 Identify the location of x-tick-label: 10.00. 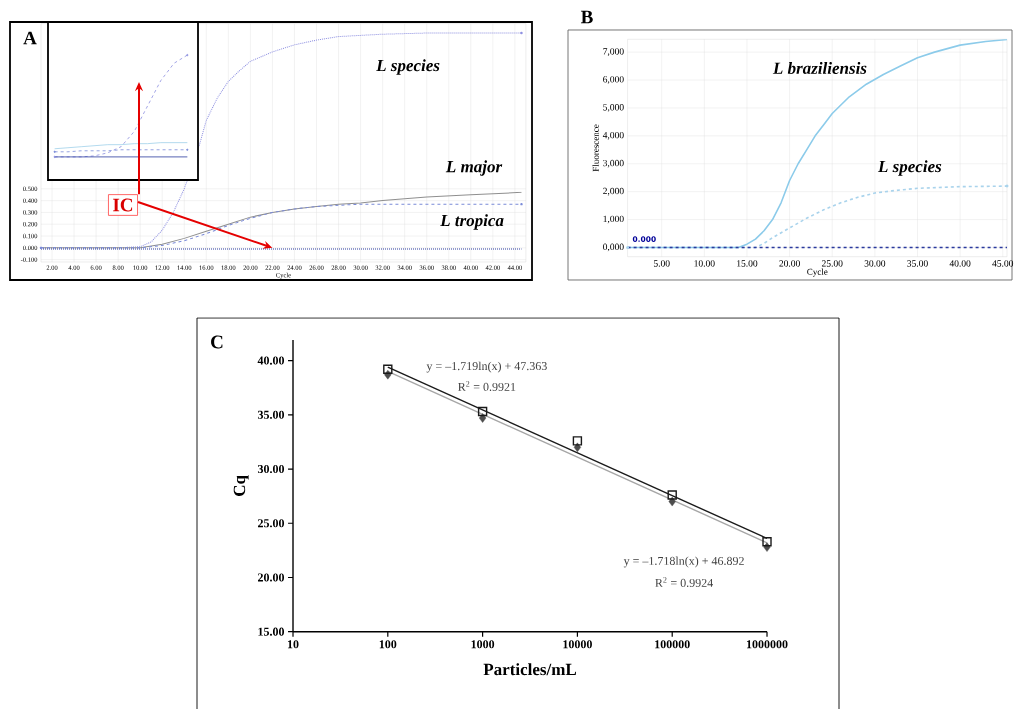
(704, 263).